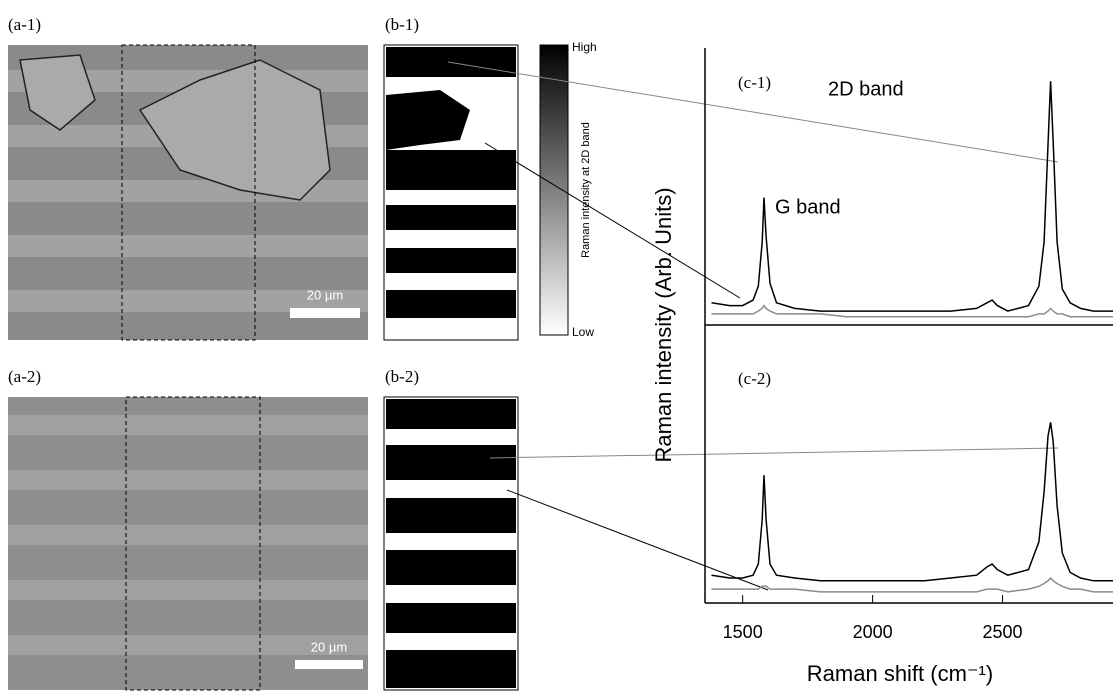 This screenshot has height=693, width=1113. I want to click on x-tick-label: 2500, so click(1003, 632).